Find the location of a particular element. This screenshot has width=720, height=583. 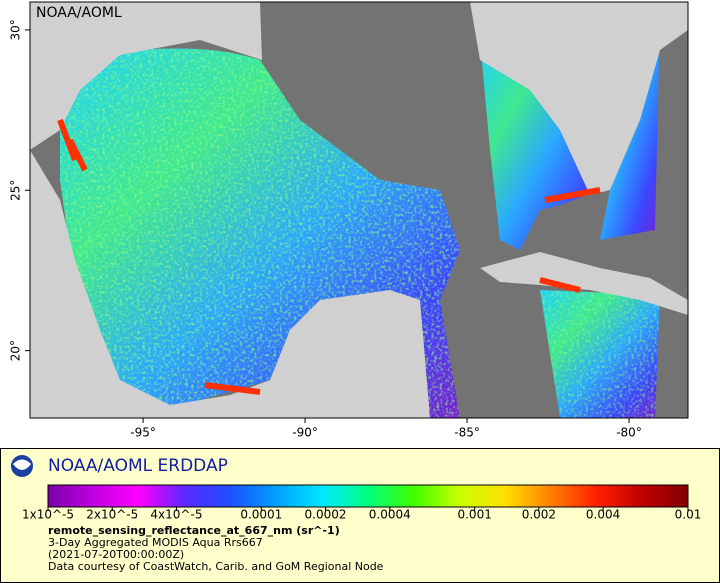

legend-org: NOAA/AOML ERDDAP is located at coordinates (138, 466).